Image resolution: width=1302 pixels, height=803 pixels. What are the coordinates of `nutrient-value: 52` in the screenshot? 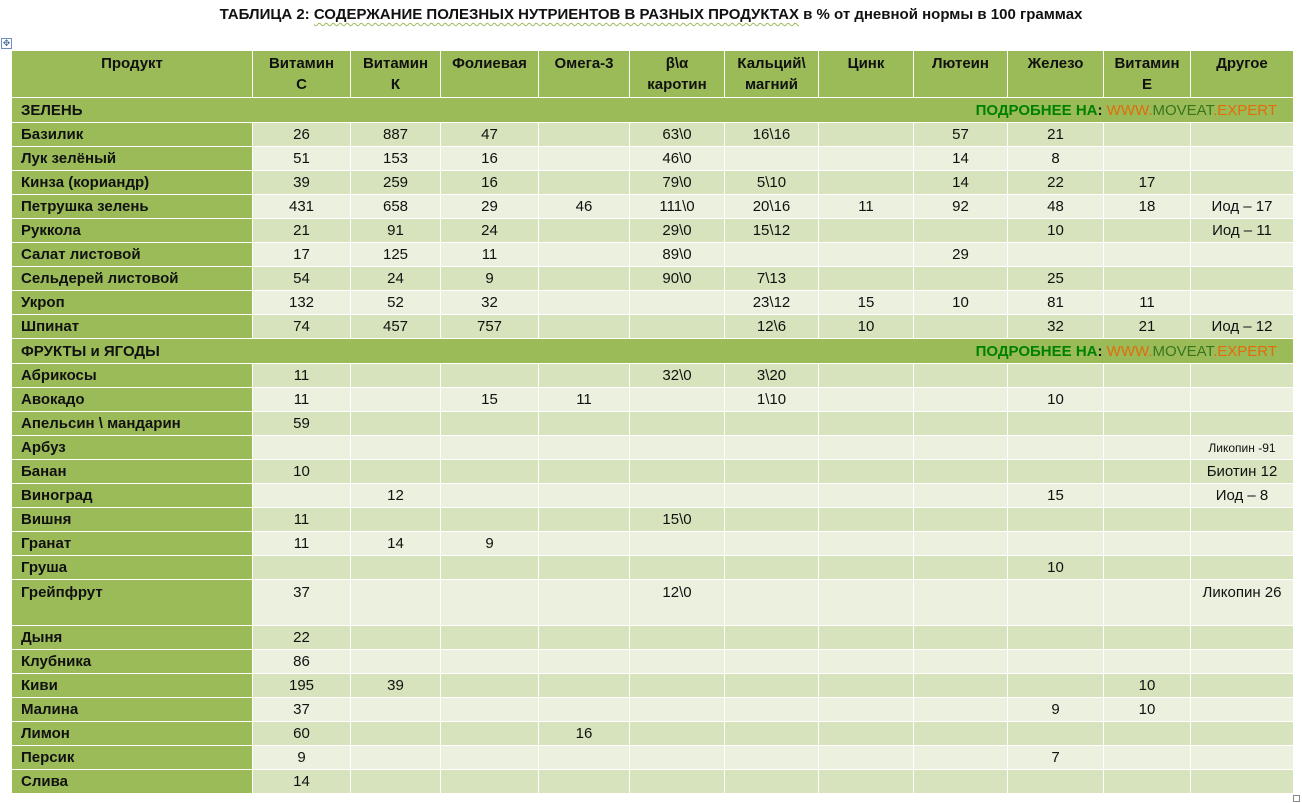 It's located at (395, 302).